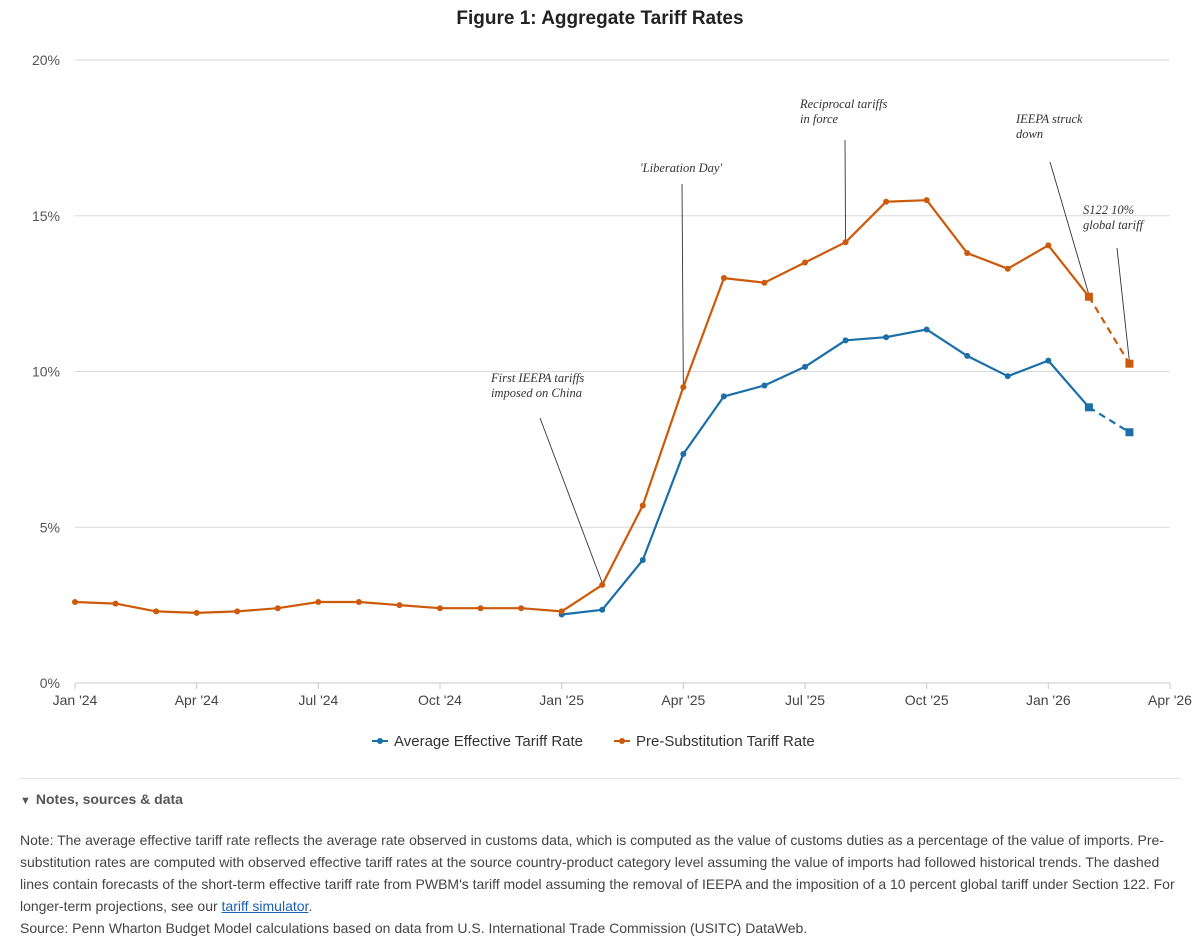  Describe the element at coordinates (1114, 225) in the screenshot. I see `annotation-label: global tariff` at that location.